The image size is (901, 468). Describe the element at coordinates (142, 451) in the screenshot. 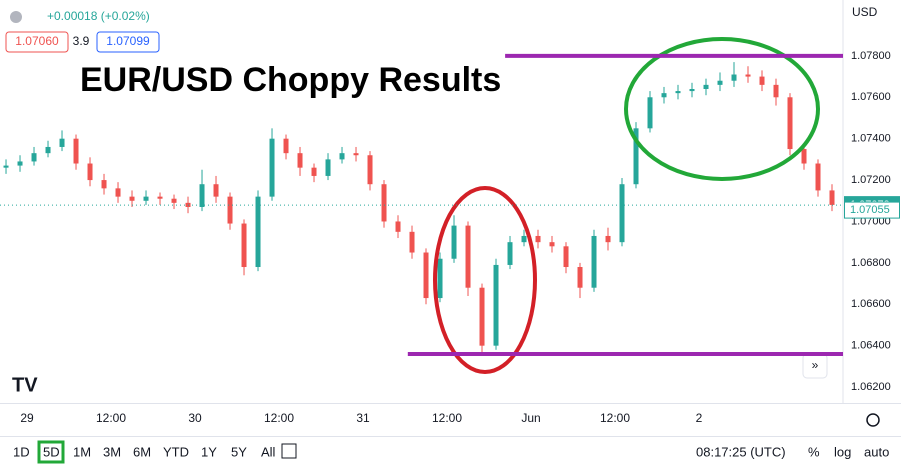

I see `range-button: 6M` at that location.